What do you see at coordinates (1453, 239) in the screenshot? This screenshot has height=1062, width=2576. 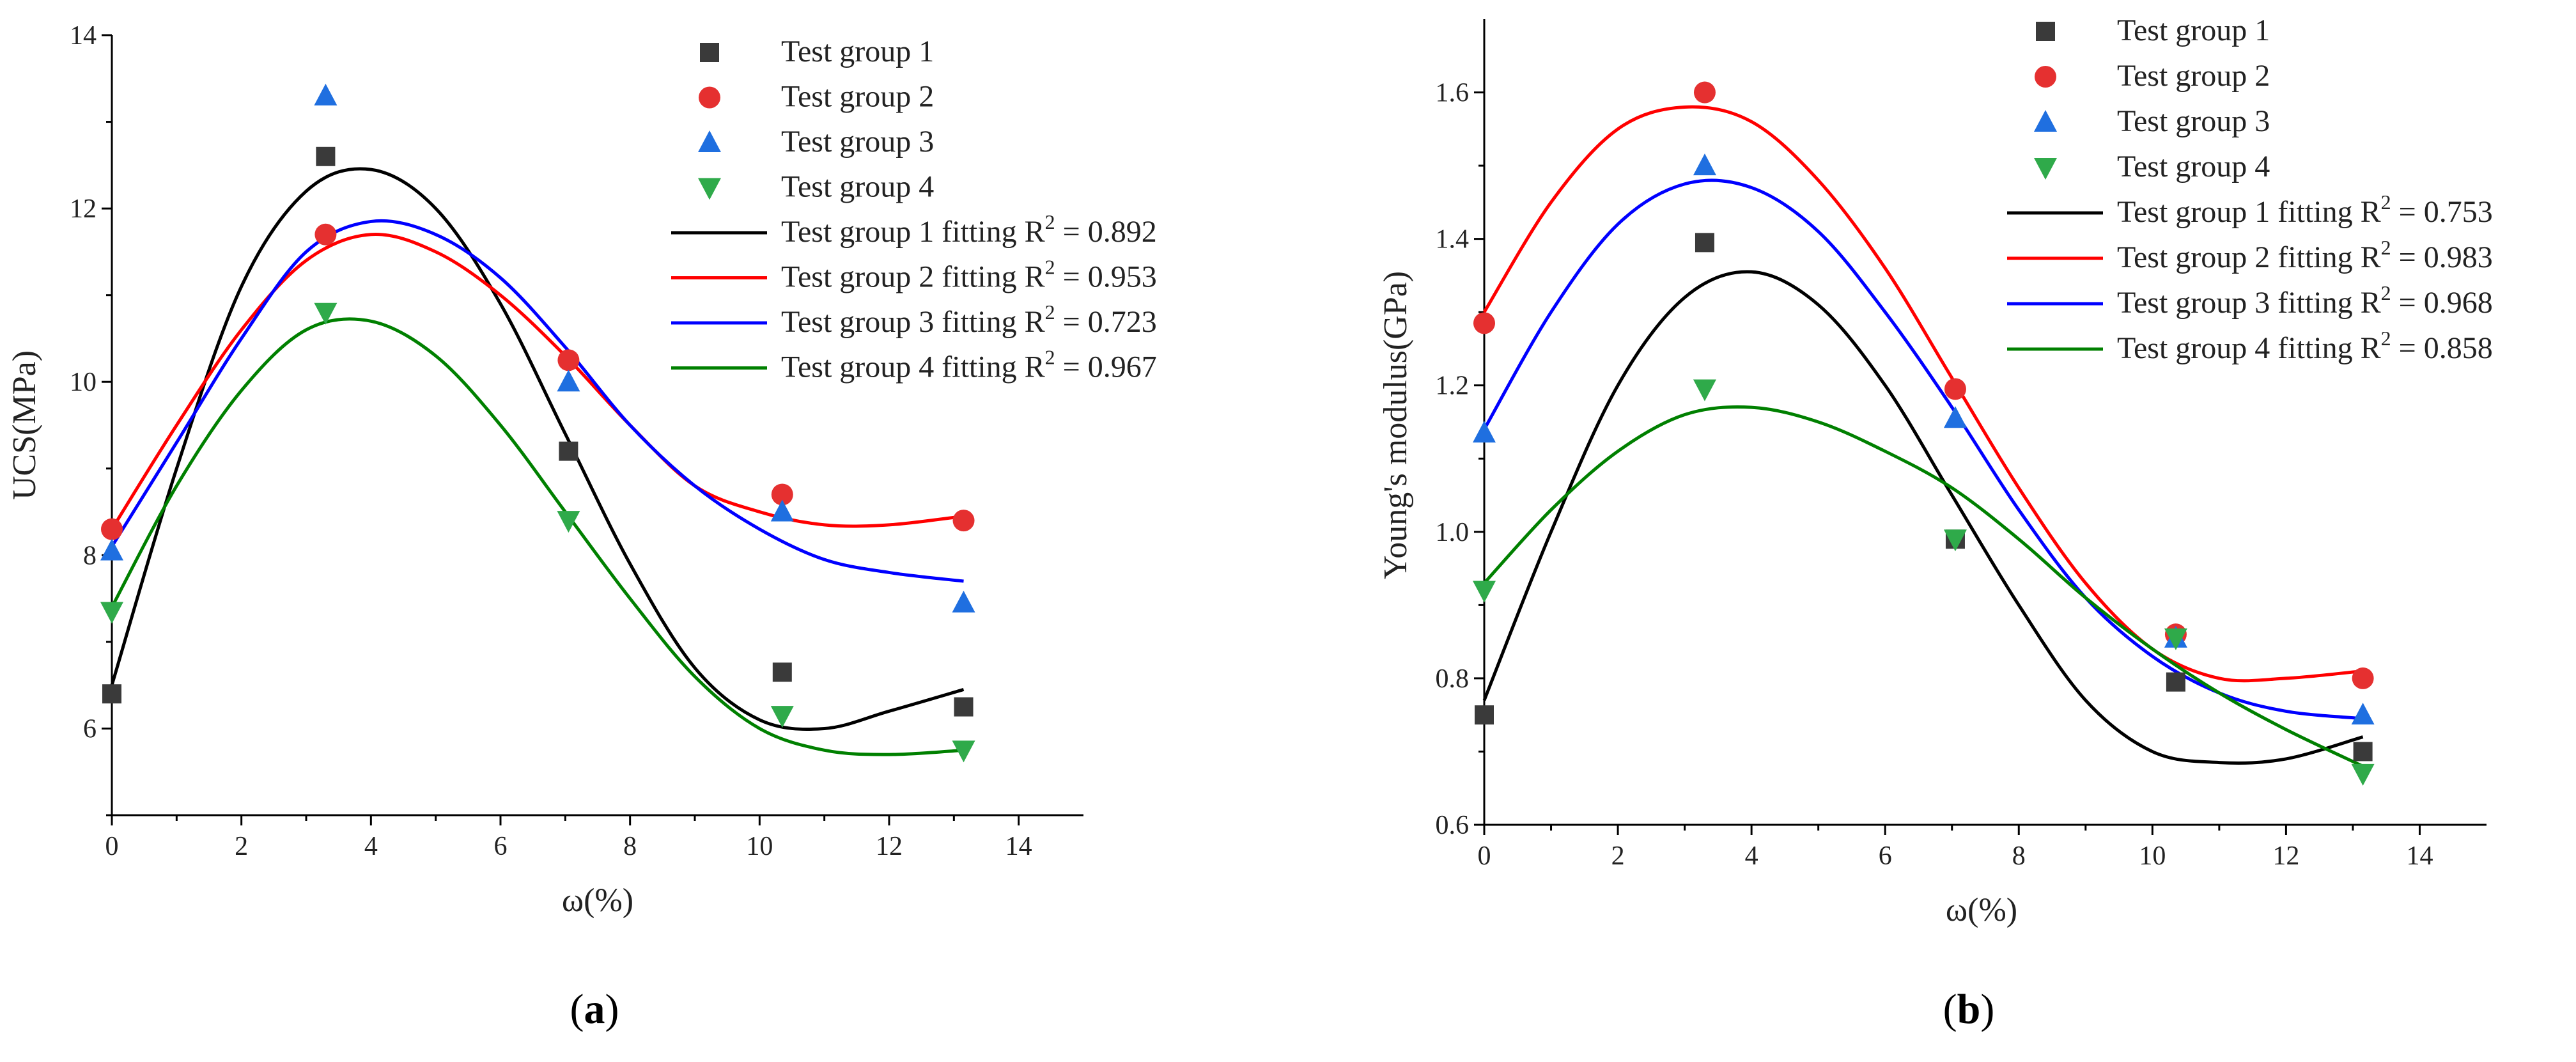 I see `y-tick-label: 1.4` at bounding box center [1453, 239].